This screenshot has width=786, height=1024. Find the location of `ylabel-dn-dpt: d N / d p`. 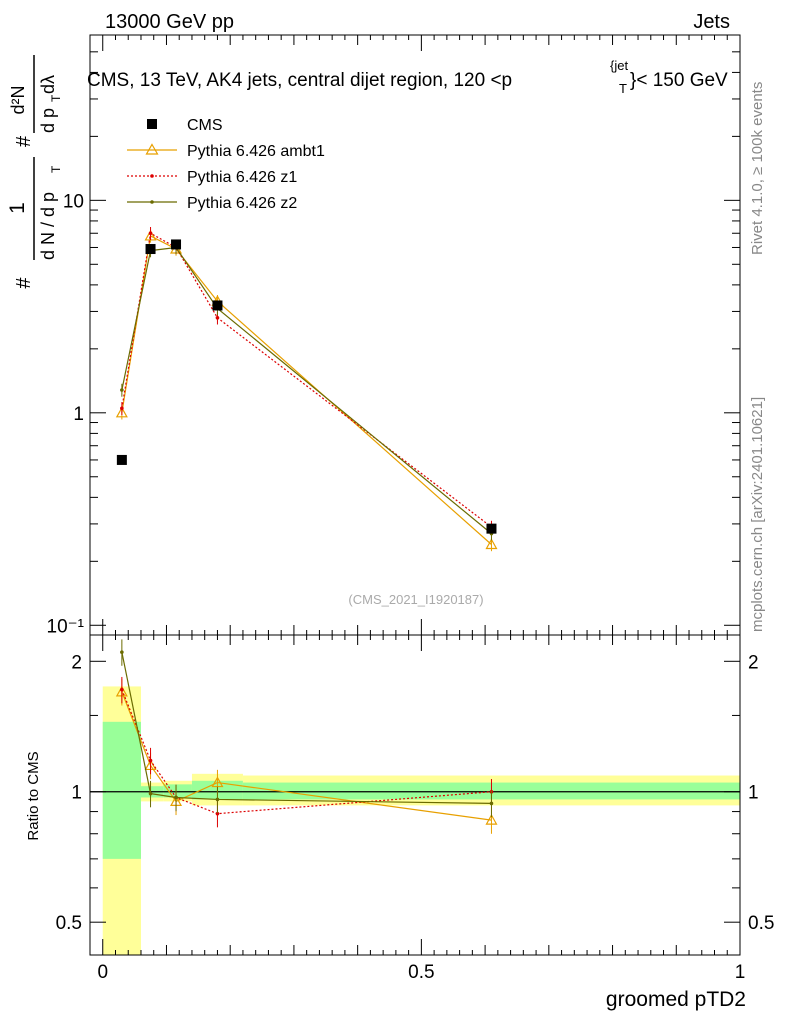

ylabel-dn-dpt: d N / d p is located at coordinates (48, 226).